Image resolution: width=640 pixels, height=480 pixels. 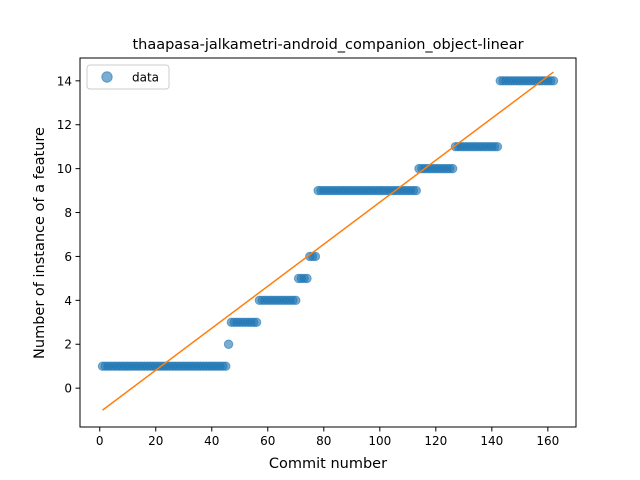 What do you see at coordinates (491, 441) in the screenshot?
I see `x-tick-label: 140` at bounding box center [491, 441].